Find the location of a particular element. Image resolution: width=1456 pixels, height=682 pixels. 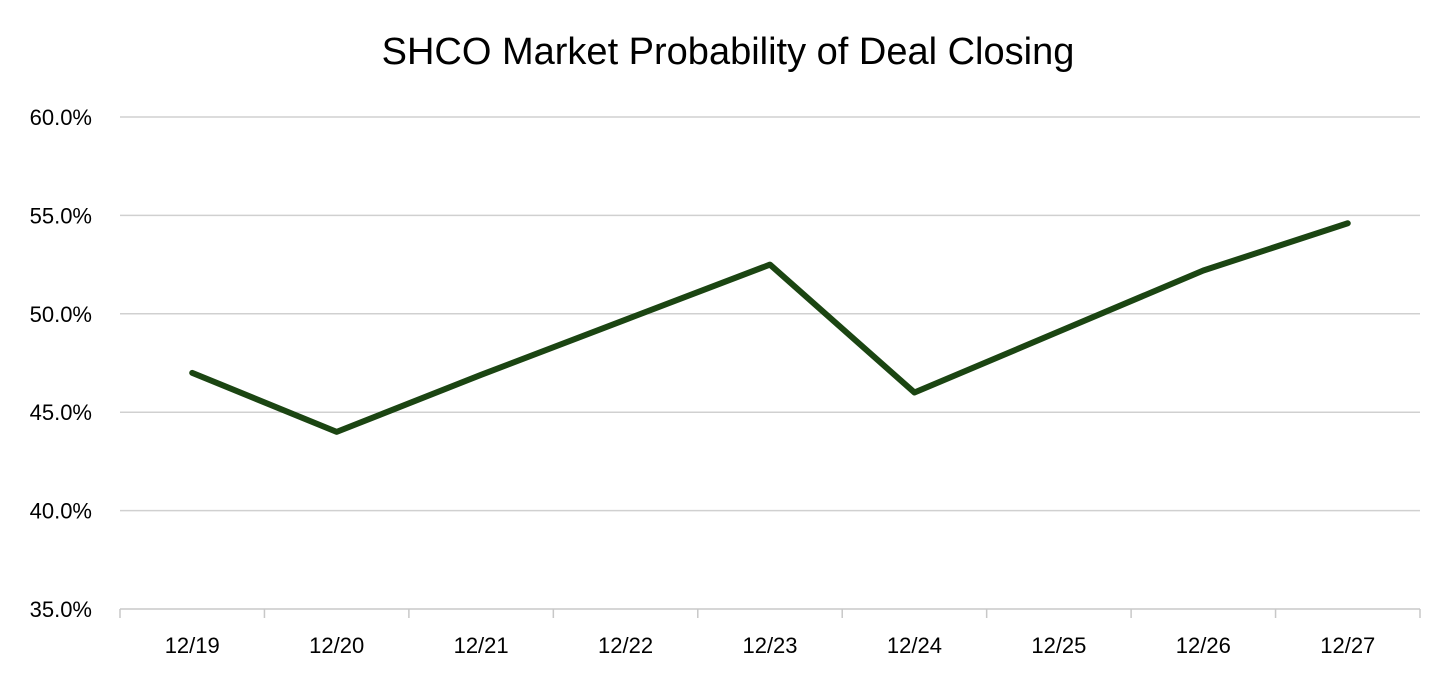

y-tick-label: 60.0% is located at coordinates (61, 117).